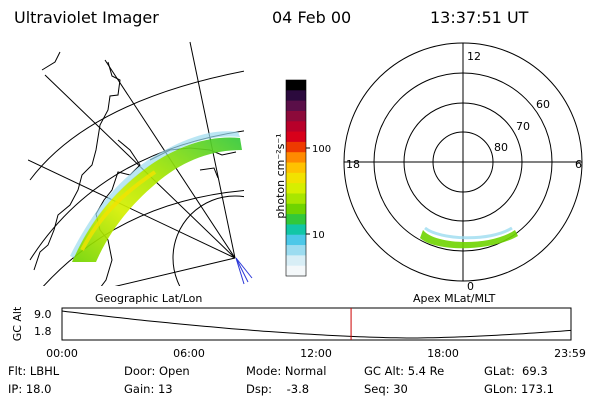 This screenshot has height=400, width=600. What do you see at coordinates (454, 298) in the screenshot?
I see `polar-panel-label: Apex MLat/MLT` at bounding box center [454, 298].